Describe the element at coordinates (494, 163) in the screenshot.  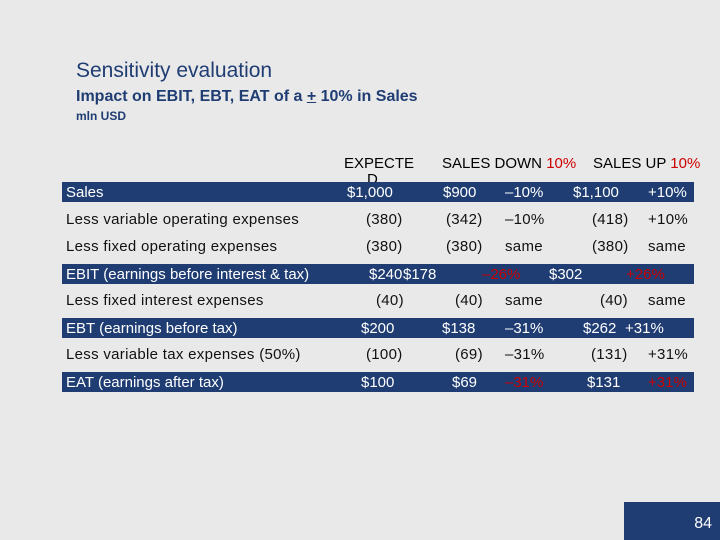
I see `header-down-text: SALES DOWN` at that location.